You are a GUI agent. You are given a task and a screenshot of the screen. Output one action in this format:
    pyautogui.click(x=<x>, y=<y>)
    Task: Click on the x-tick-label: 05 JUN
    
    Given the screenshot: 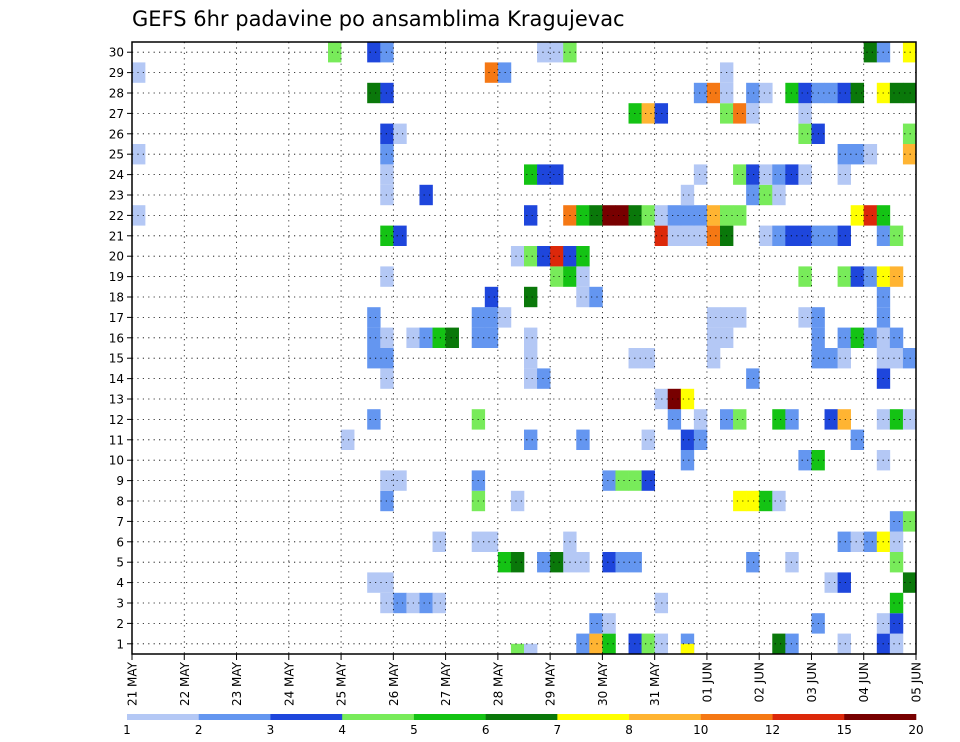 What is the action you would take?
    pyautogui.click(x=917, y=682)
    